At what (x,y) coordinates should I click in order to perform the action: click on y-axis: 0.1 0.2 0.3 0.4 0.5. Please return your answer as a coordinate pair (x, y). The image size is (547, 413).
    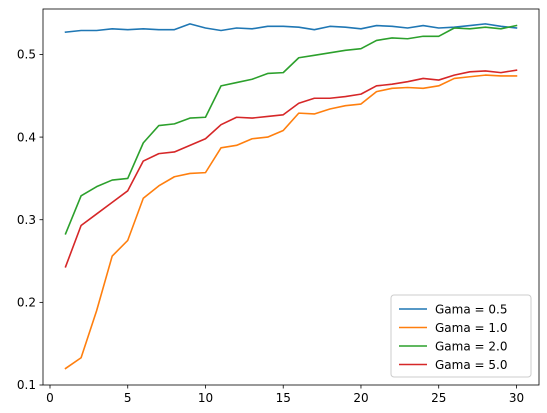
    Looking at the image, I should click on (30, 220).